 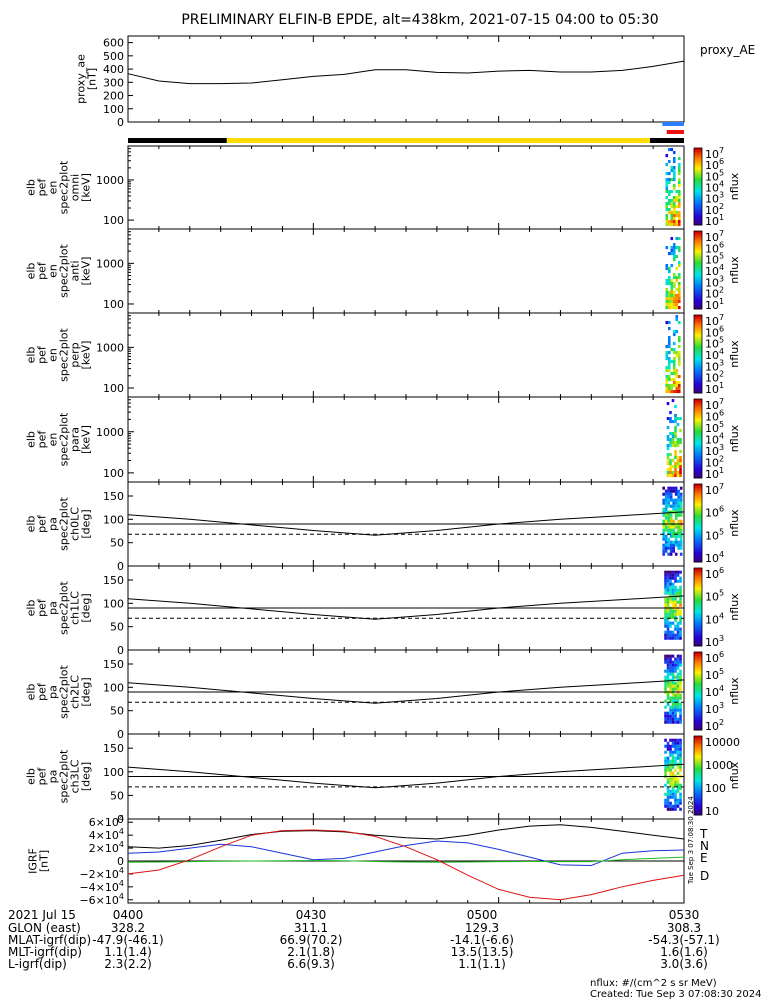 What do you see at coordinates (714, 320) in the screenshot?
I see `colorbar-tick-label: 10⁷` at bounding box center [714, 320].